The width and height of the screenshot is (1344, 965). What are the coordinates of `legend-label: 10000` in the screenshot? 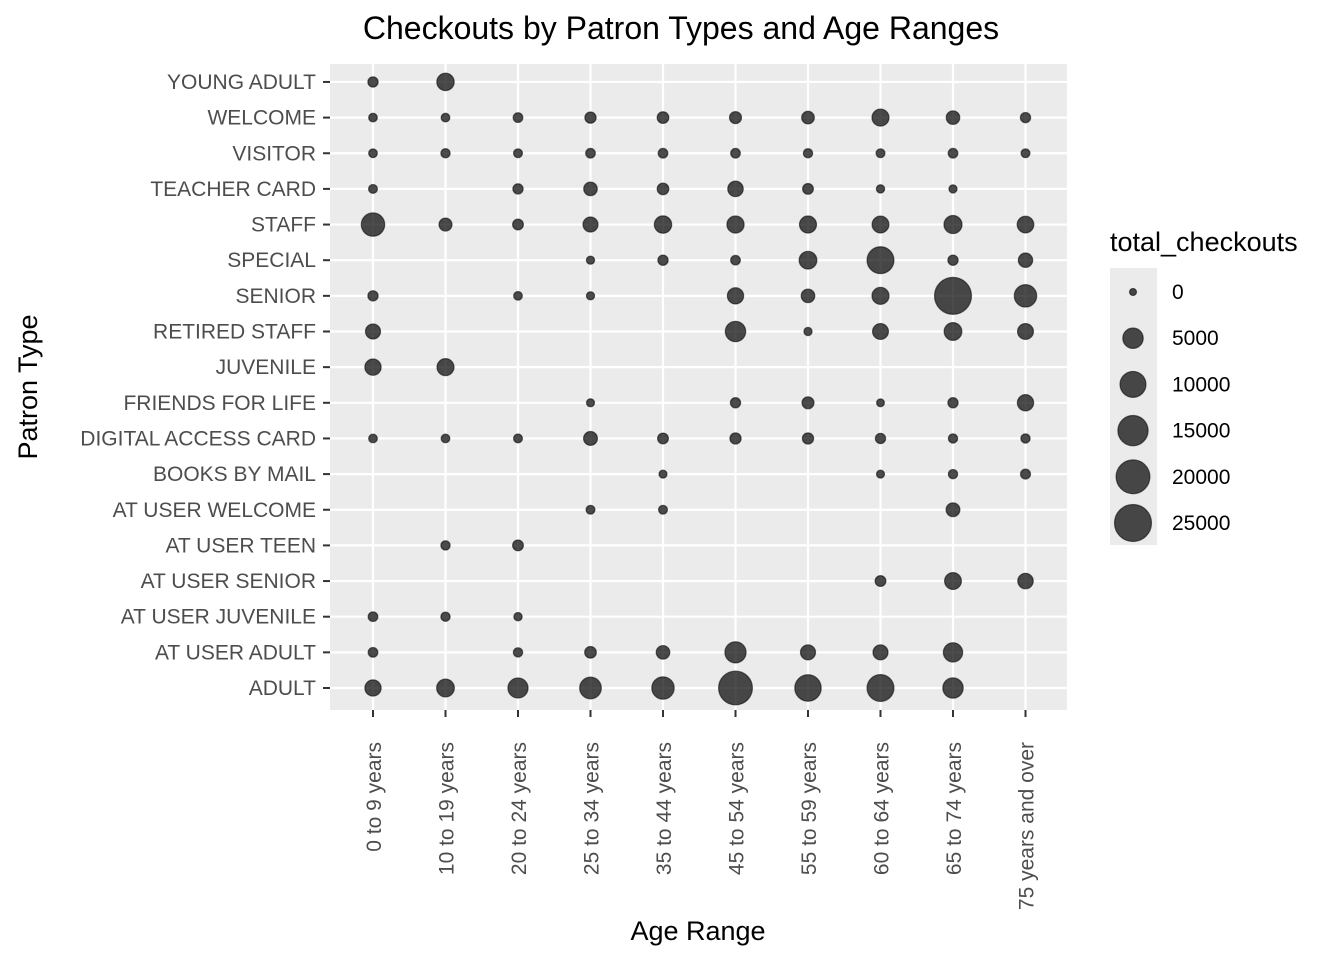 It's located at (1201, 384).